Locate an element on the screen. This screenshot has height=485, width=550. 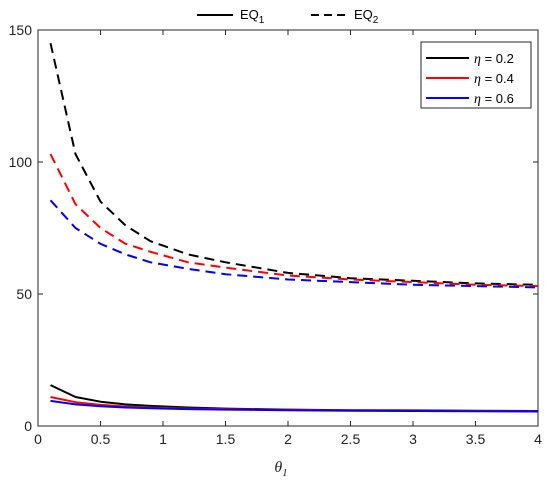
line-style-label-2: EQ2 is located at coordinates (366, 16).